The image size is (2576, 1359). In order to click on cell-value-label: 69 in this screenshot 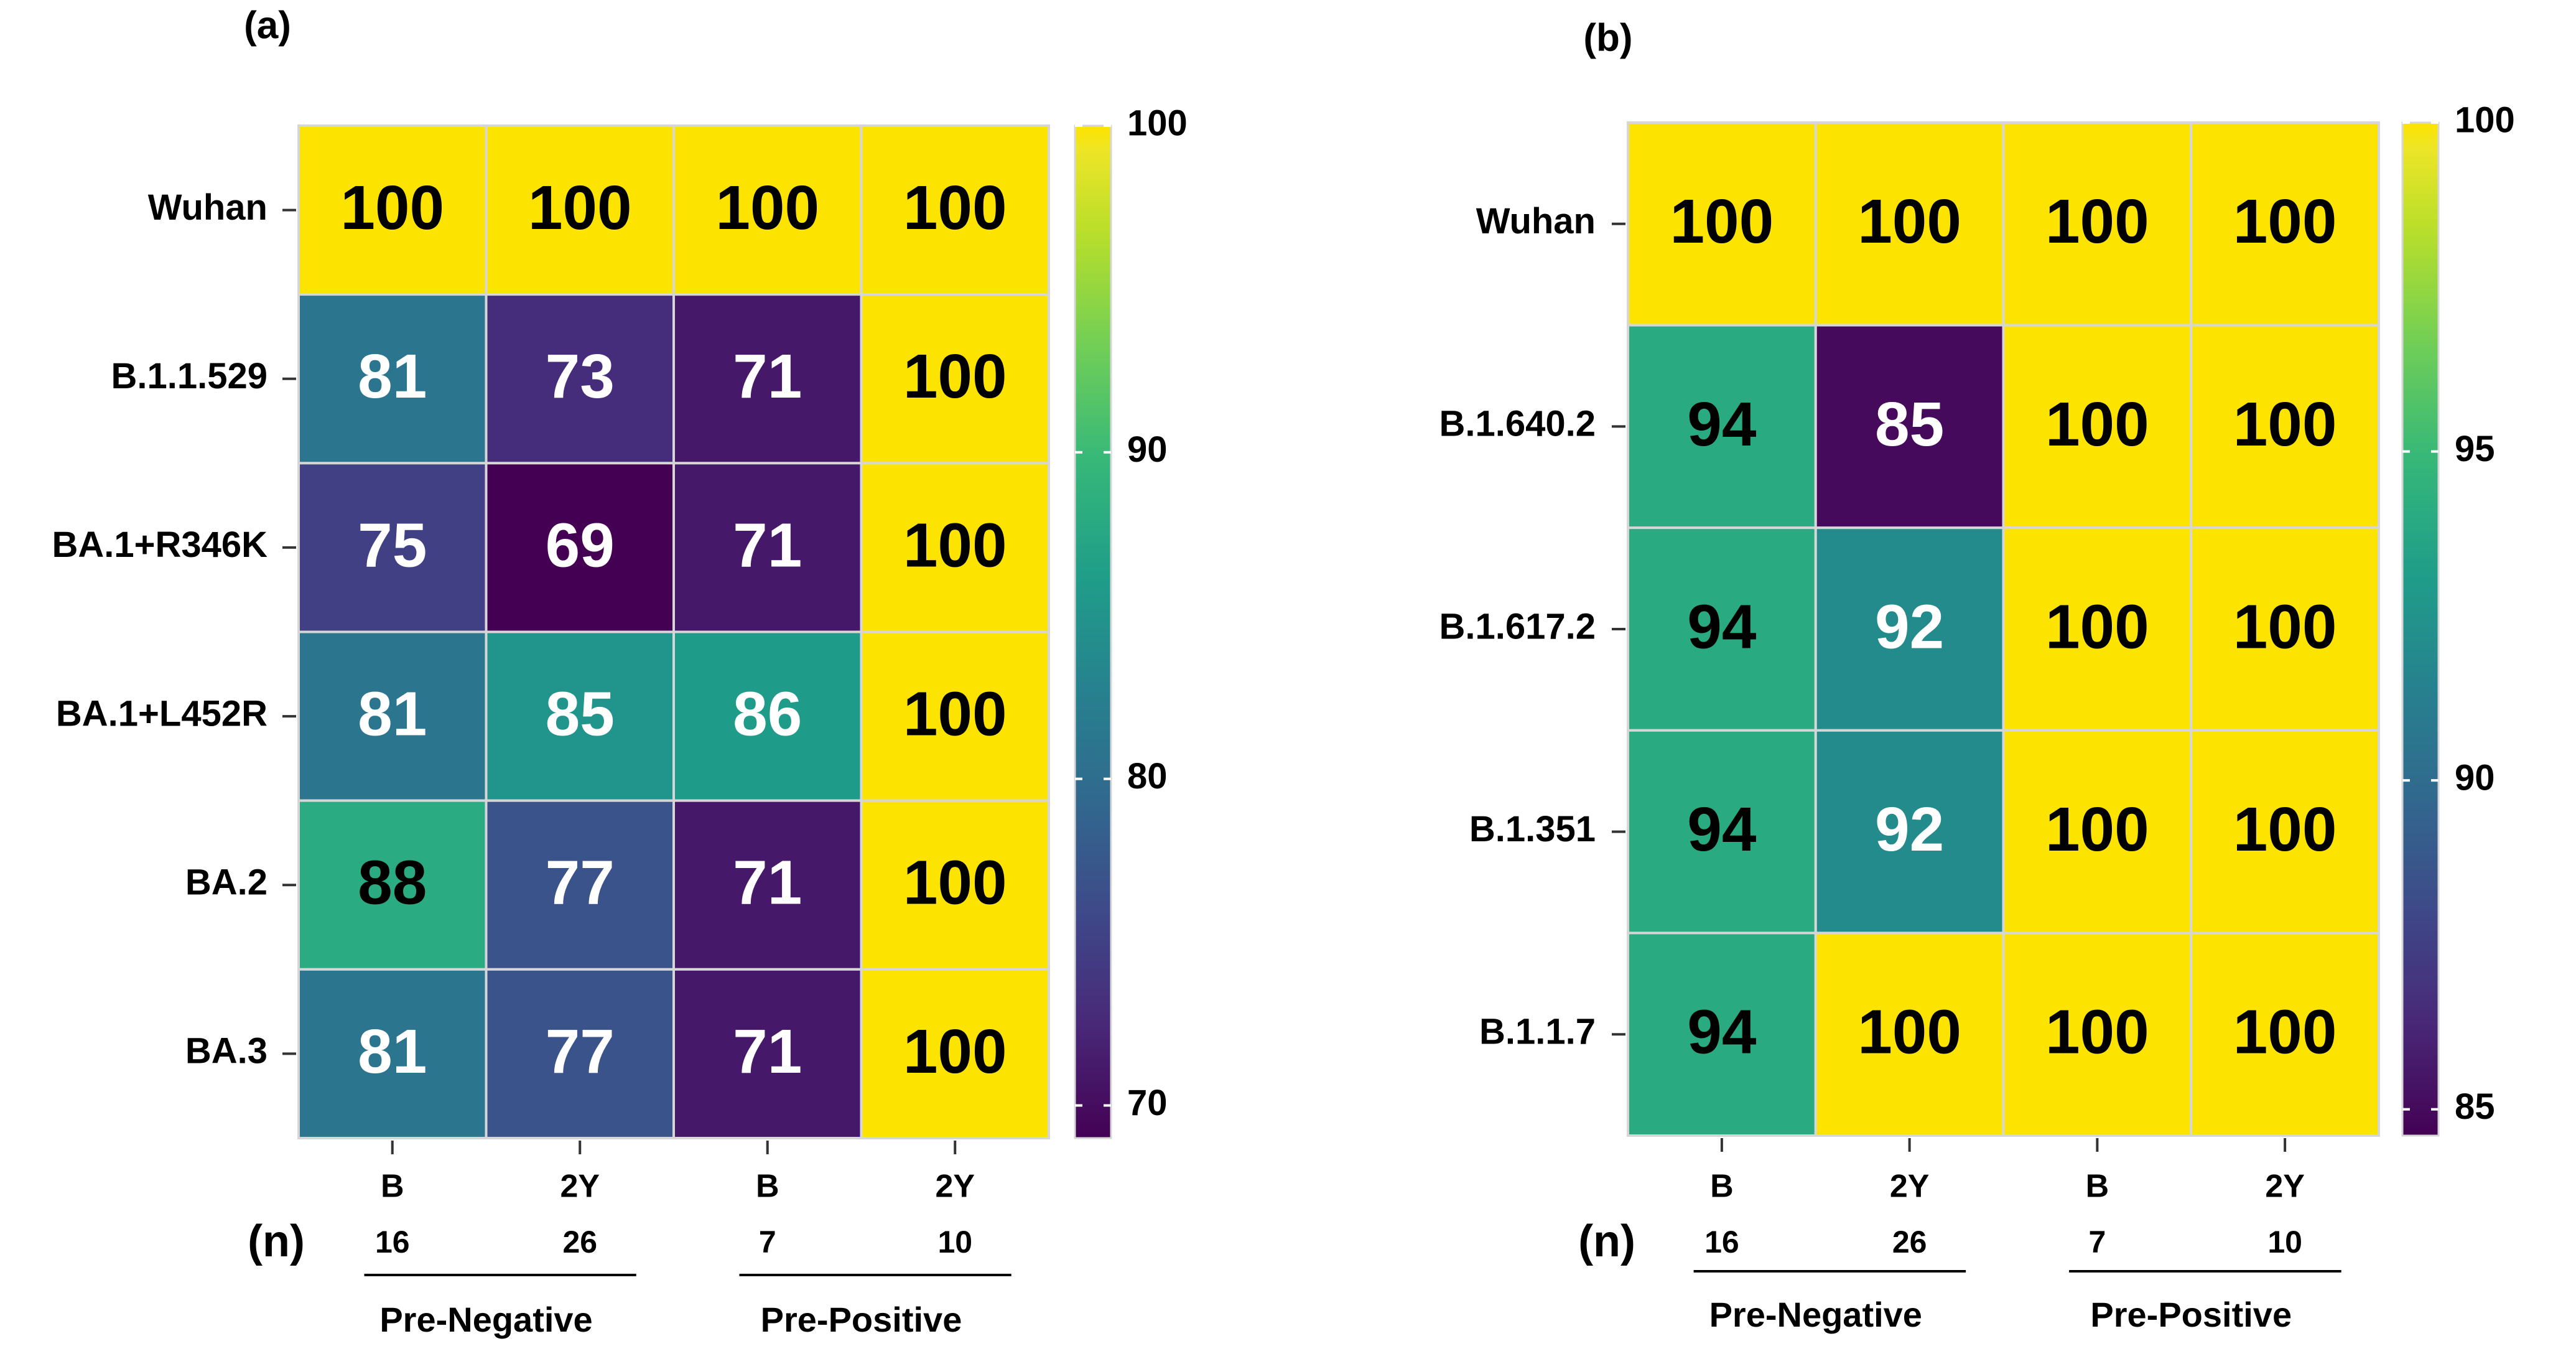, I will do `click(580, 545)`.